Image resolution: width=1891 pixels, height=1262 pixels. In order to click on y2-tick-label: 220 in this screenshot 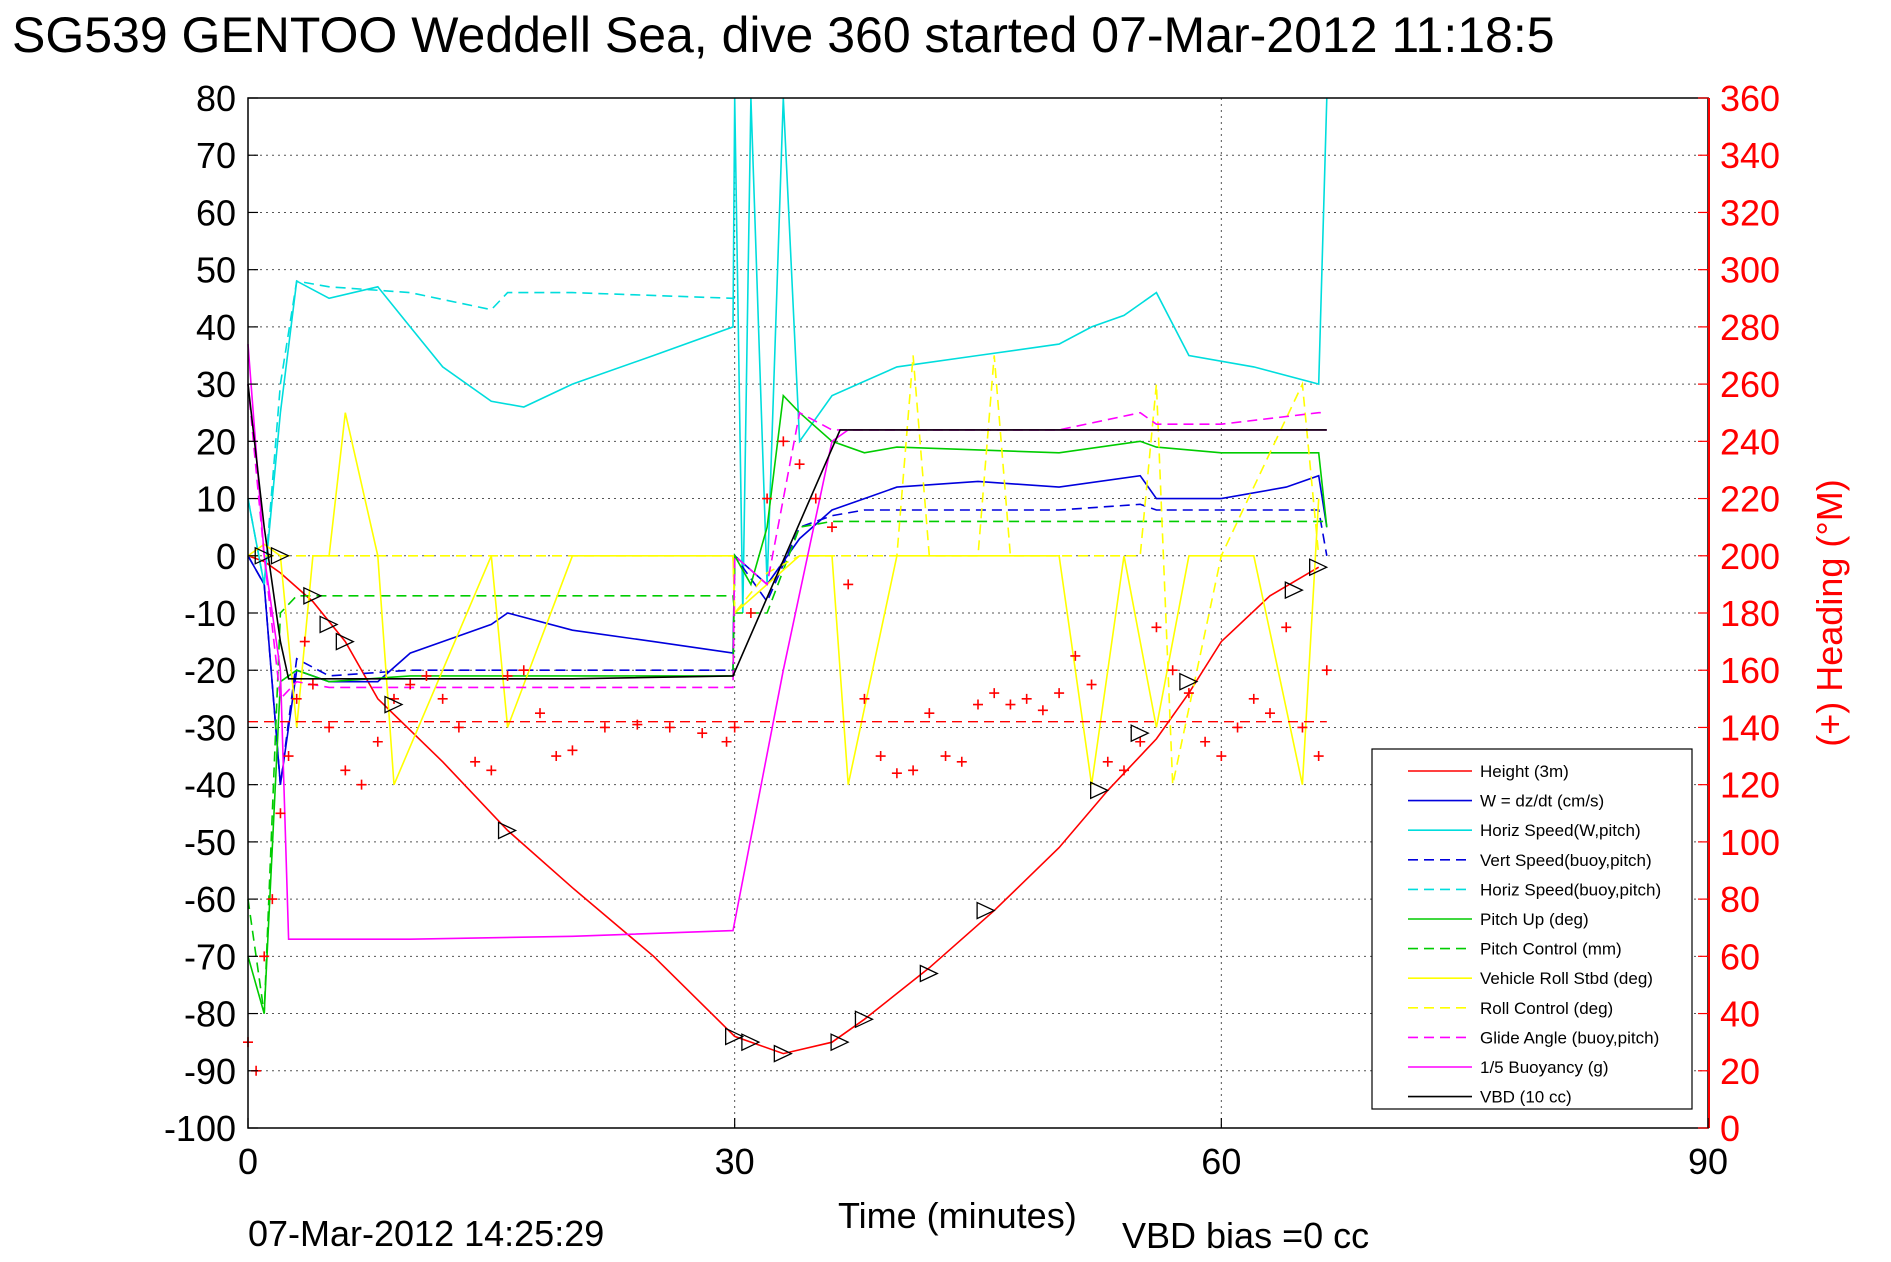, I will do `click(1750, 499)`.